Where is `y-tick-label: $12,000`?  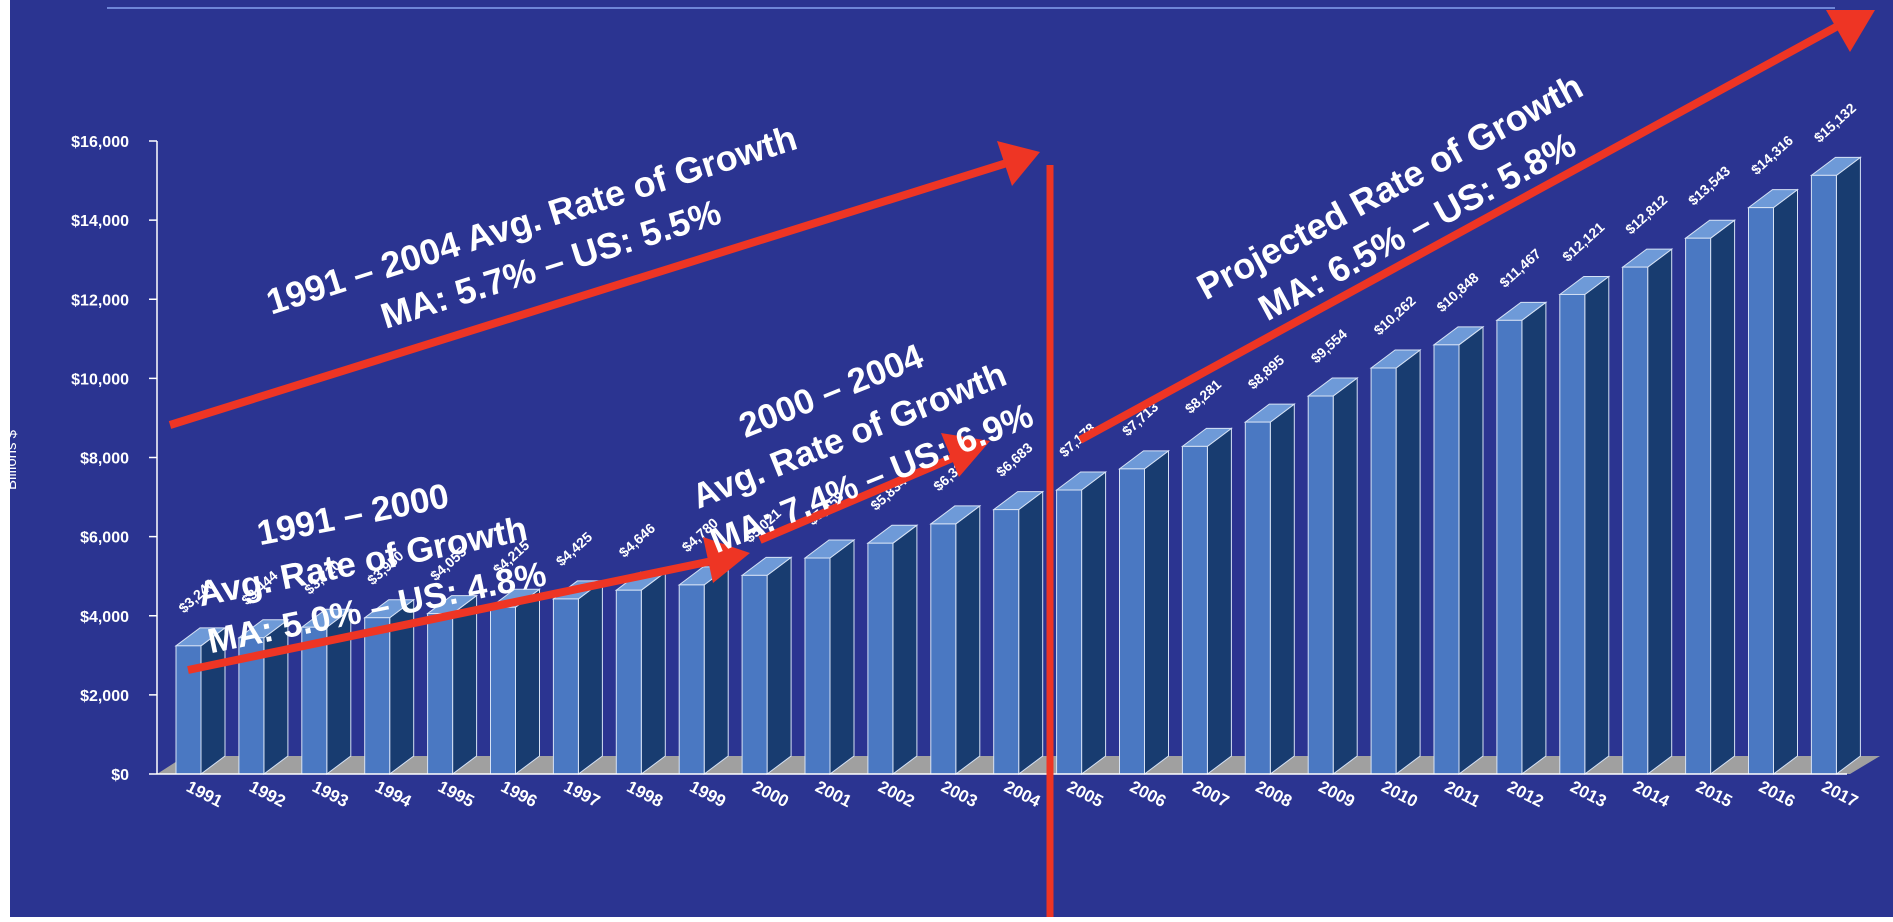
y-tick-label: $12,000 is located at coordinates (100, 300).